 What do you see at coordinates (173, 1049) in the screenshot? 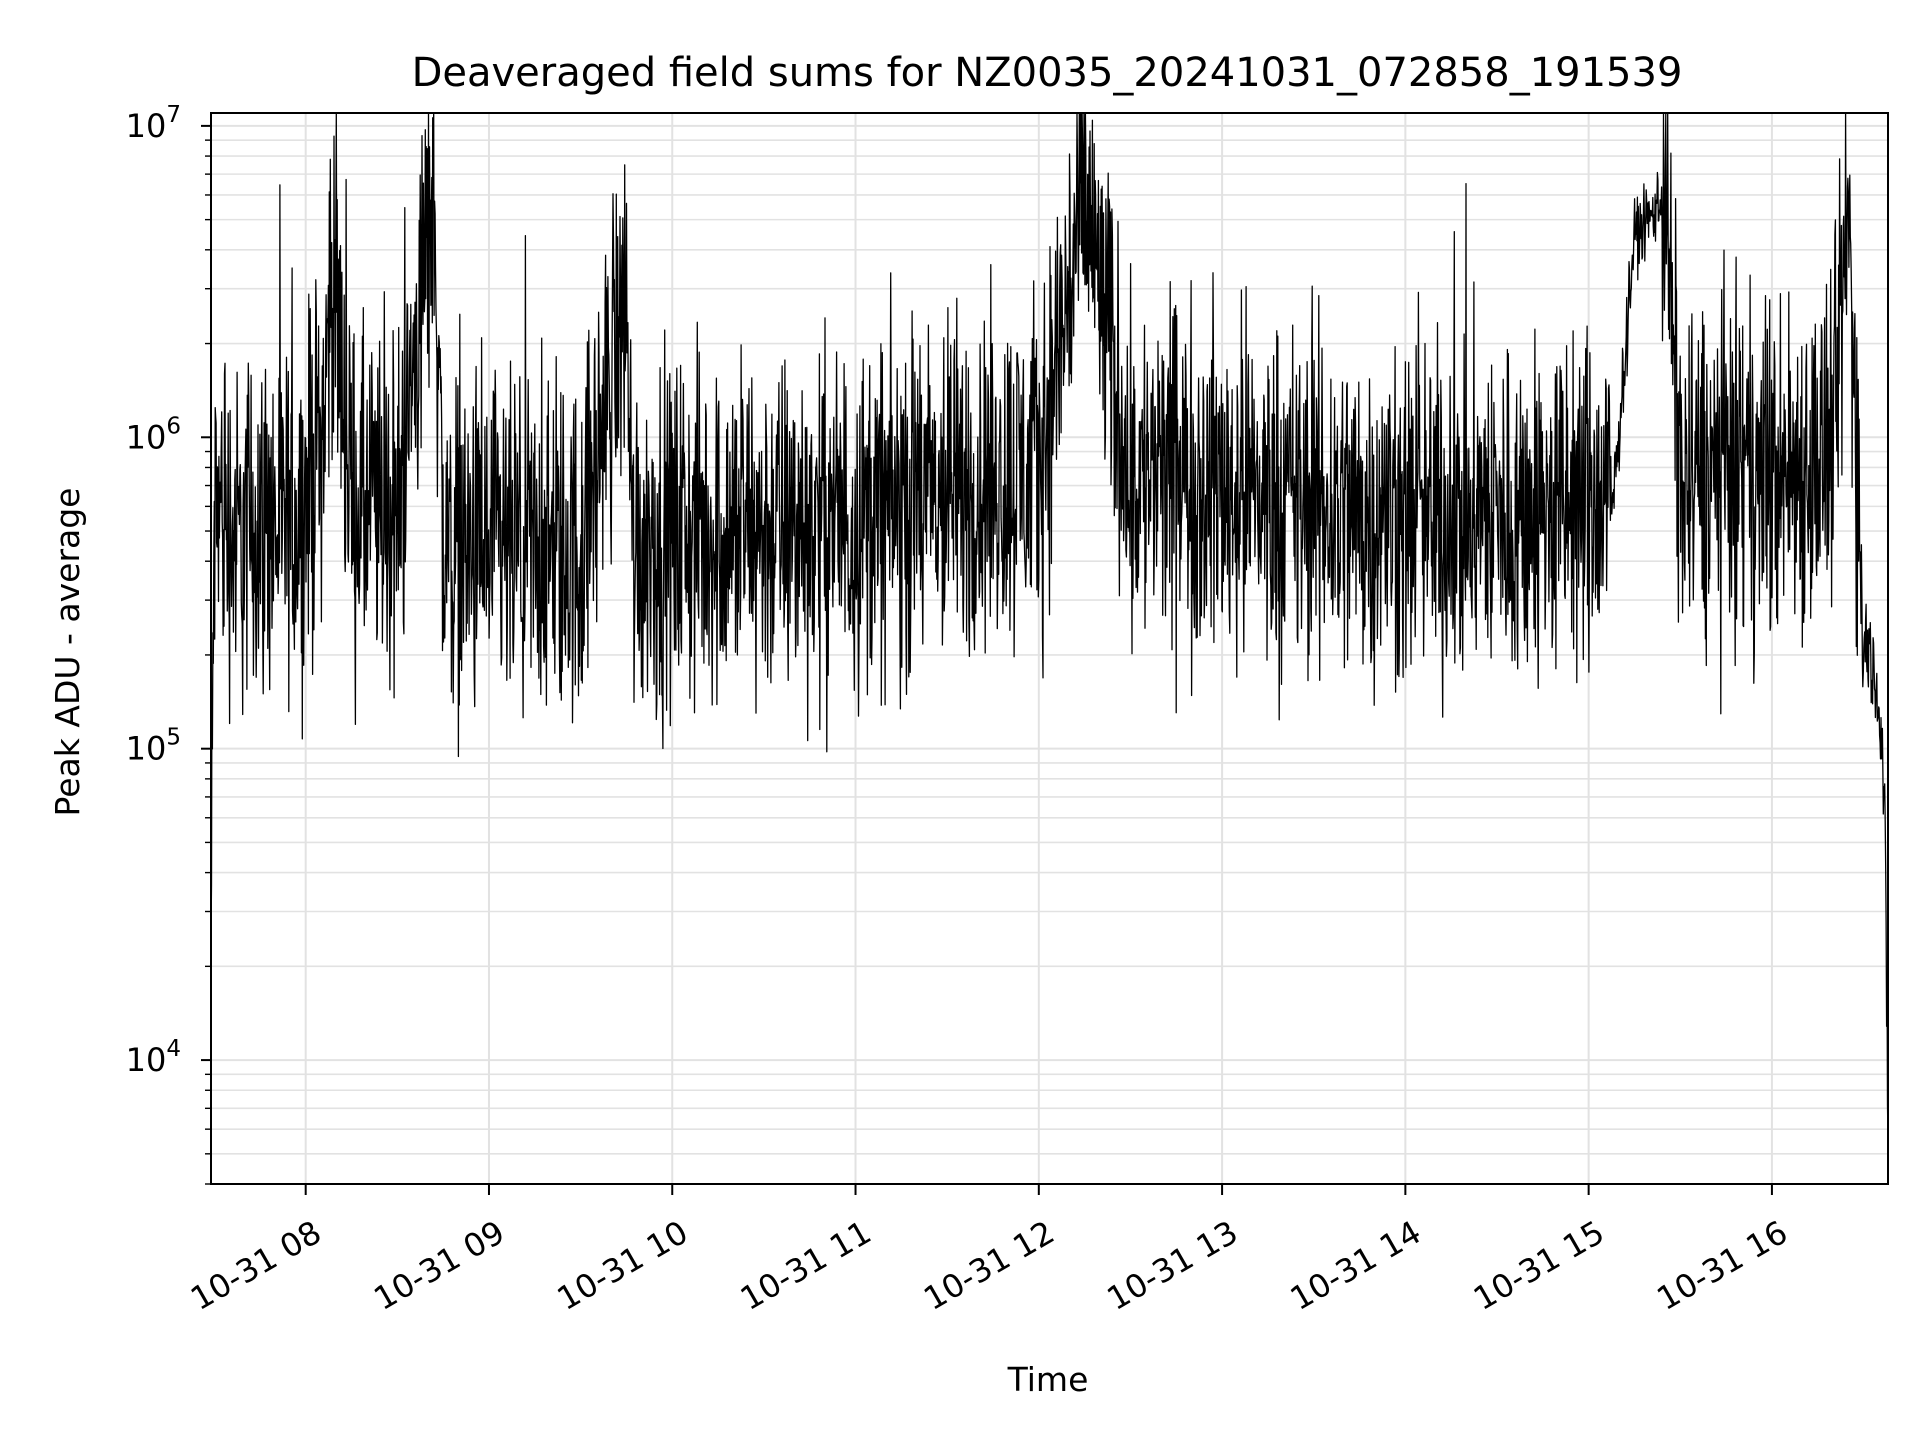
I see `y-tick-exponent: 4` at bounding box center [173, 1049].